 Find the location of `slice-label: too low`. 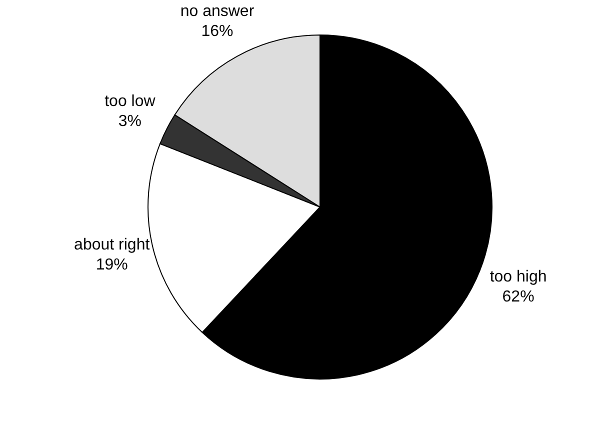

slice-label: too low is located at coordinates (130, 101).